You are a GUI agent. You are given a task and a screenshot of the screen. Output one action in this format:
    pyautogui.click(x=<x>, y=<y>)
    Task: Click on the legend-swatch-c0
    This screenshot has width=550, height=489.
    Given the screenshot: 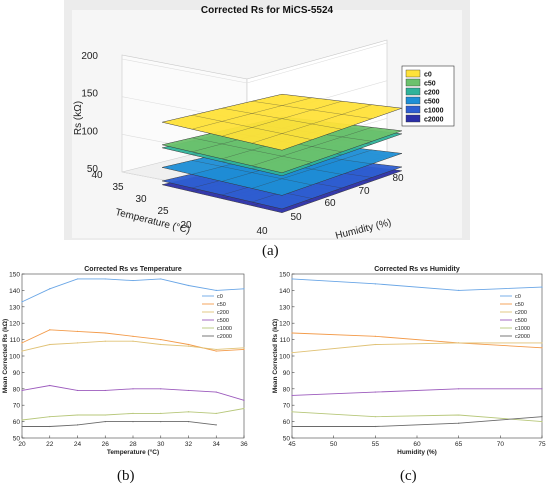 What is the action you would take?
    pyautogui.click(x=413, y=73)
    